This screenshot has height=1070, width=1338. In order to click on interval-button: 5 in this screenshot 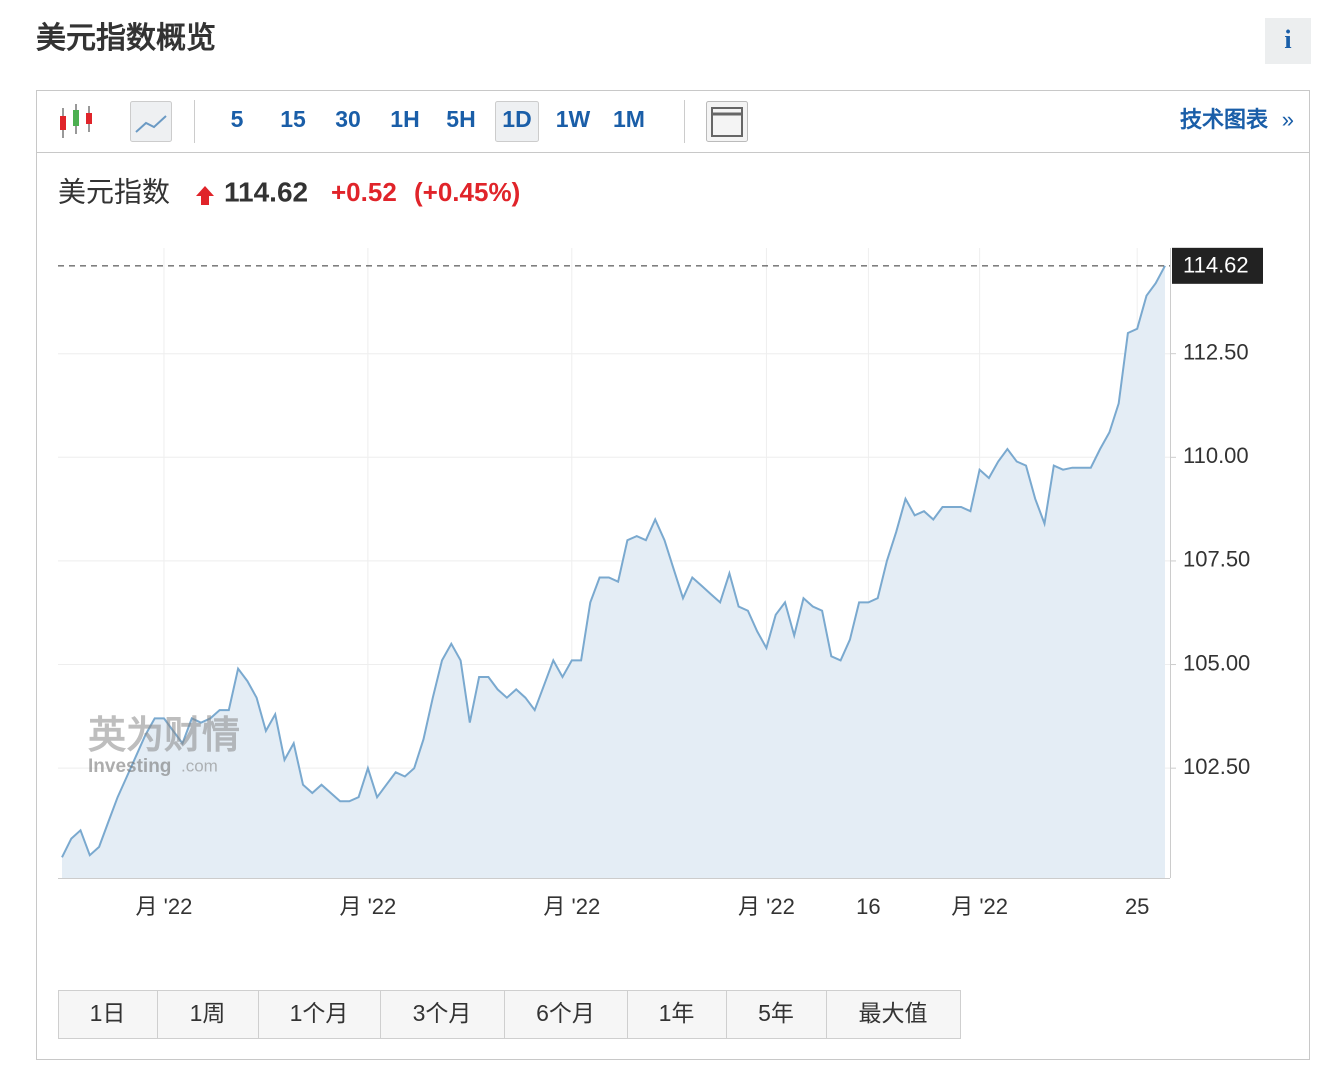, I will do `click(237, 119)`.